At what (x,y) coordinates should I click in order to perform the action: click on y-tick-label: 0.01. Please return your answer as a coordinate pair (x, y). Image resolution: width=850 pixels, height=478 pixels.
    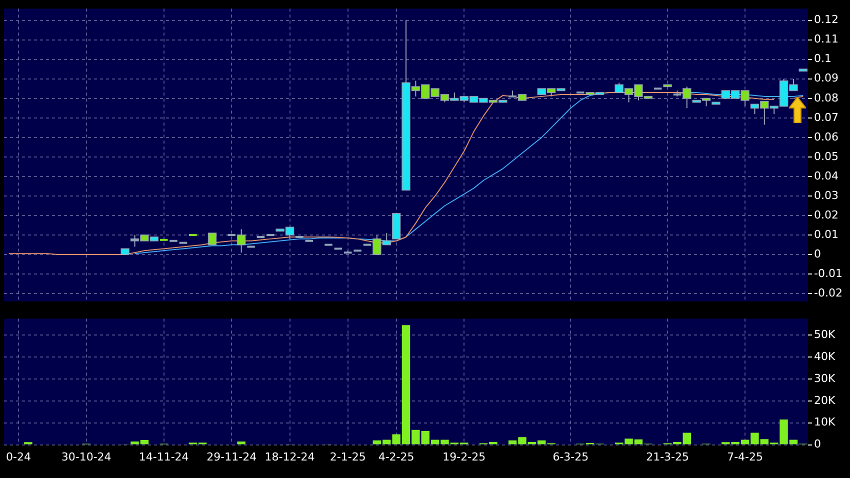
    Looking at the image, I should click on (826, 234).